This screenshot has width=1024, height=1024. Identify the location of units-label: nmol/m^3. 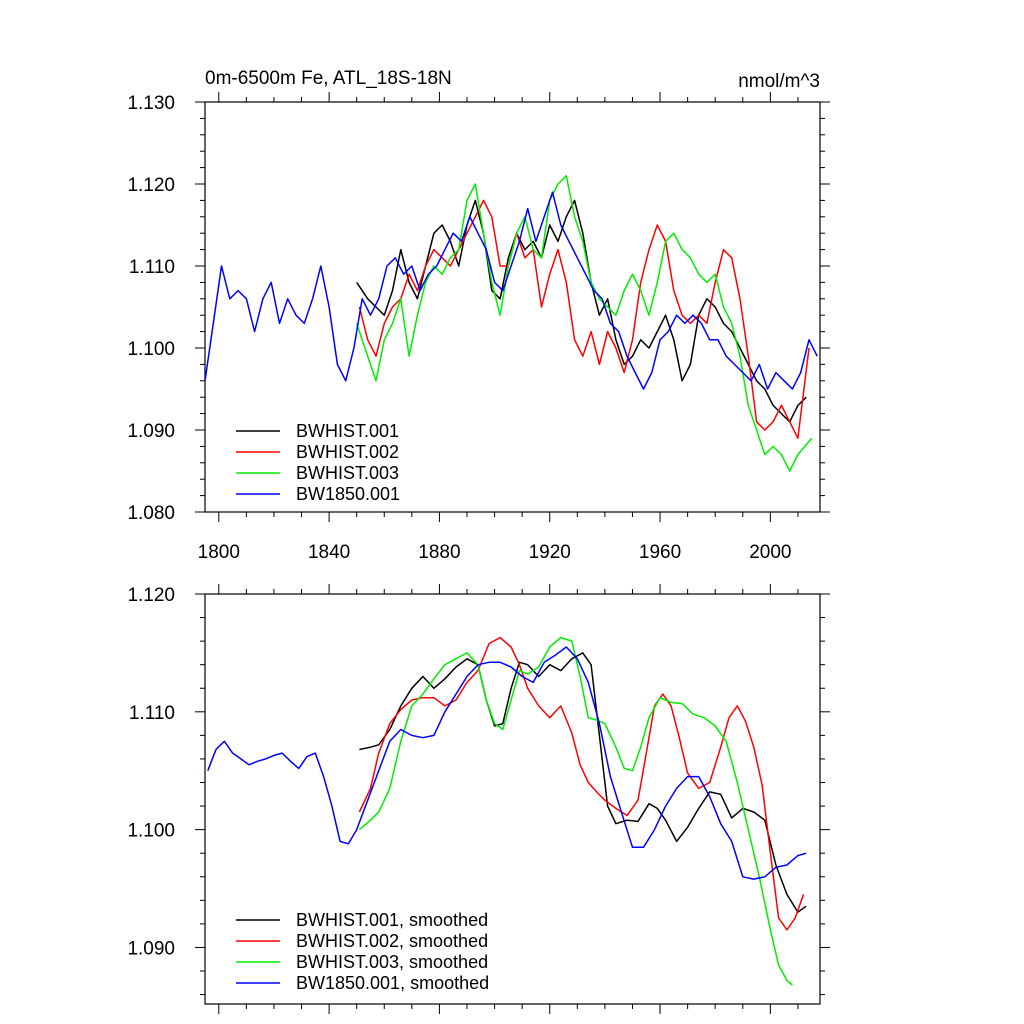
(779, 81).